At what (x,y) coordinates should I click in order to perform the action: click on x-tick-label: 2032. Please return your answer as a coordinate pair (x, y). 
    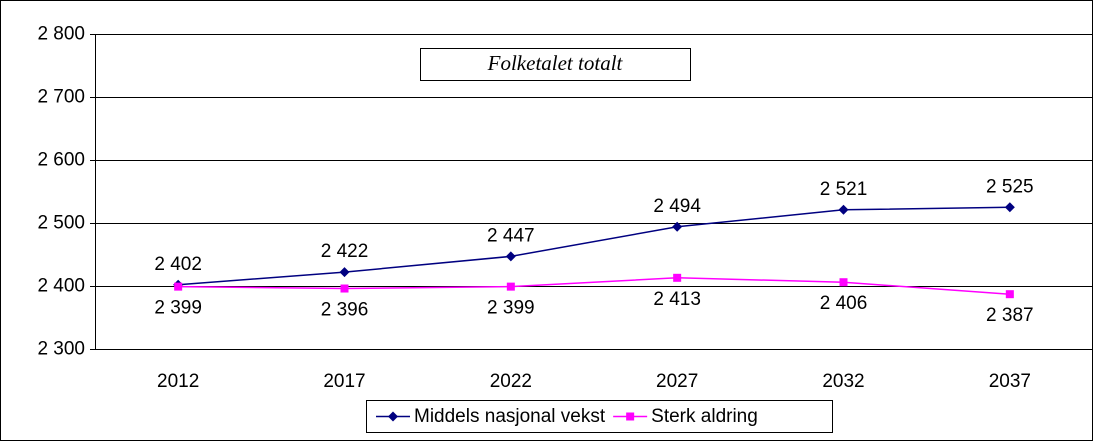
    Looking at the image, I should click on (843, 381).